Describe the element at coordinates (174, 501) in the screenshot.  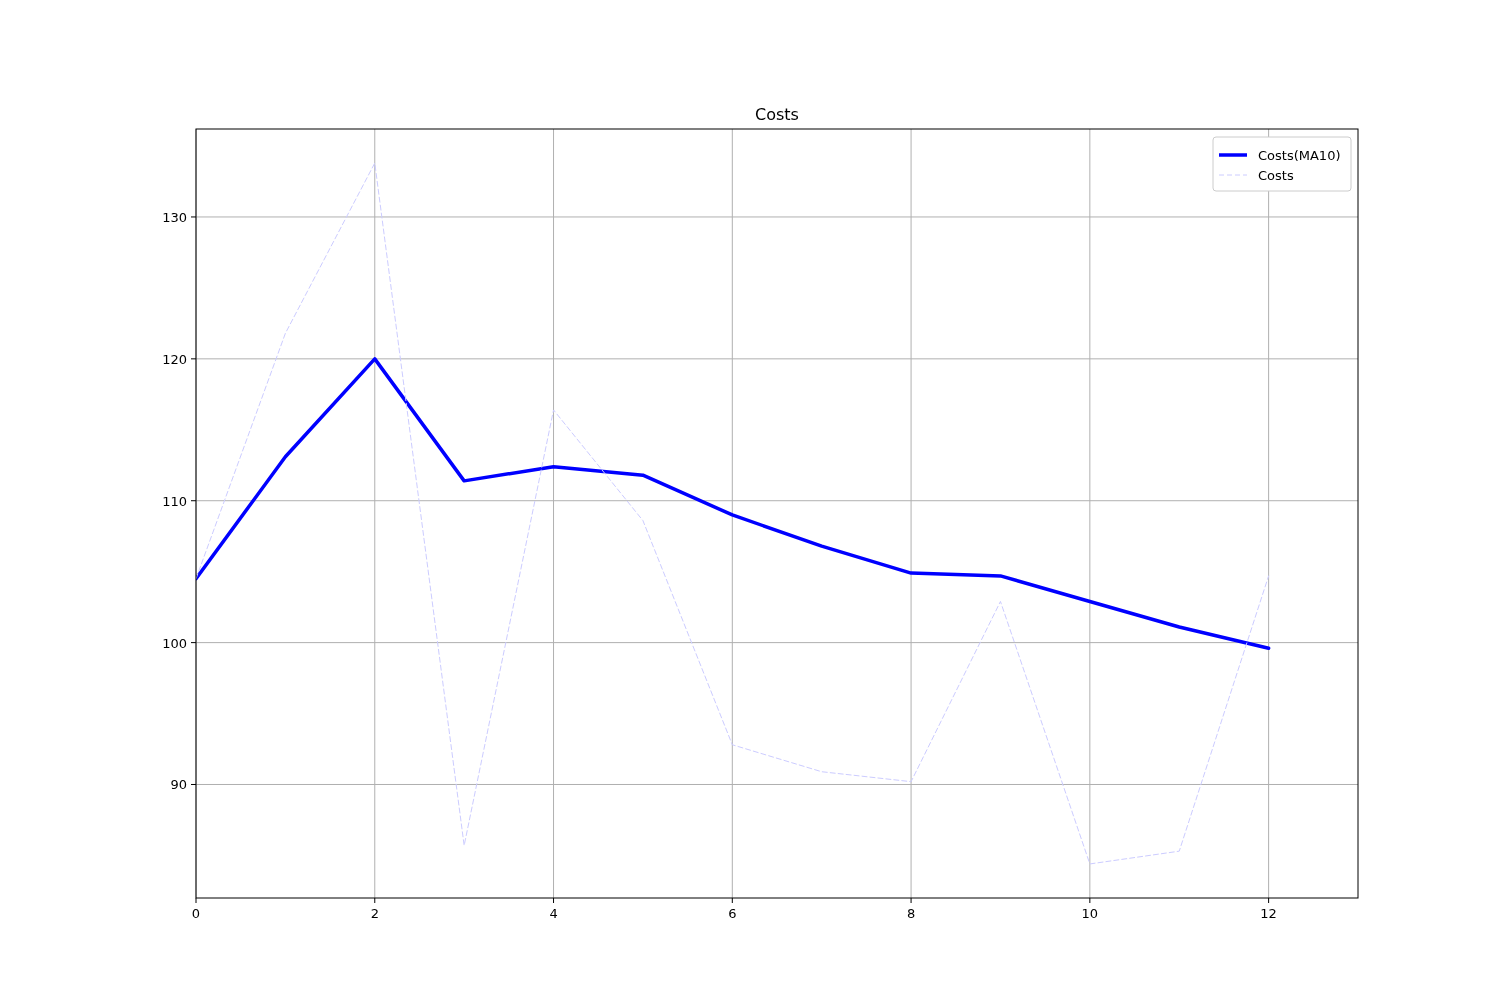
I see `y-tick-label: 110` at that location.